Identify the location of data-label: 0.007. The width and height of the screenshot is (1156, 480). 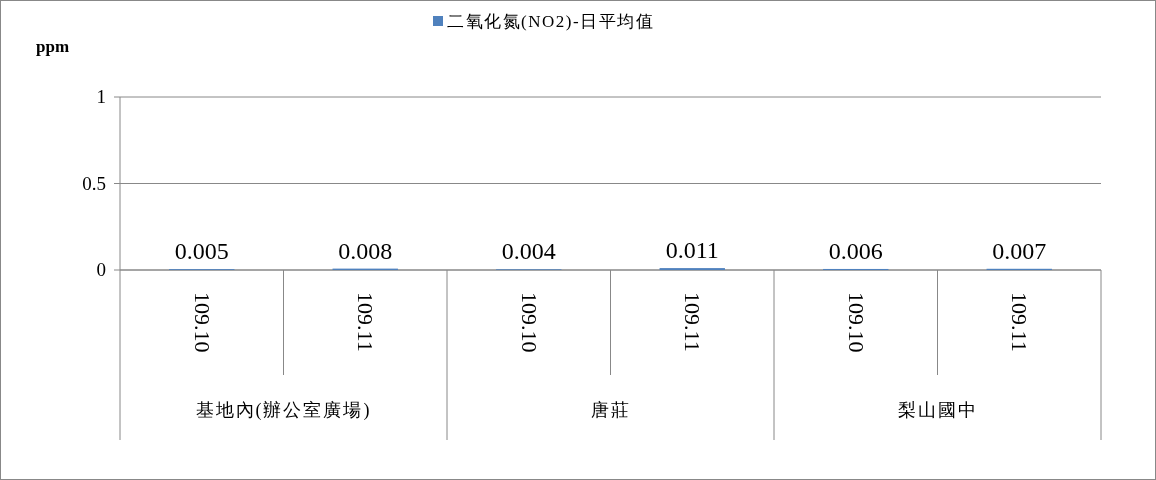
(1019, 250).